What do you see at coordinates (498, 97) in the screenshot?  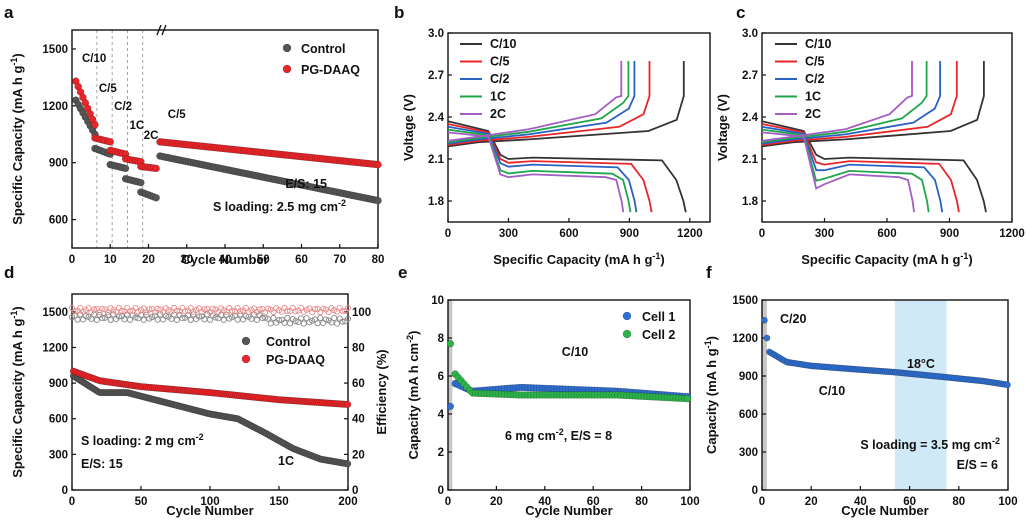 I see `legend-label: 1C` at bounding box center [498, 97].